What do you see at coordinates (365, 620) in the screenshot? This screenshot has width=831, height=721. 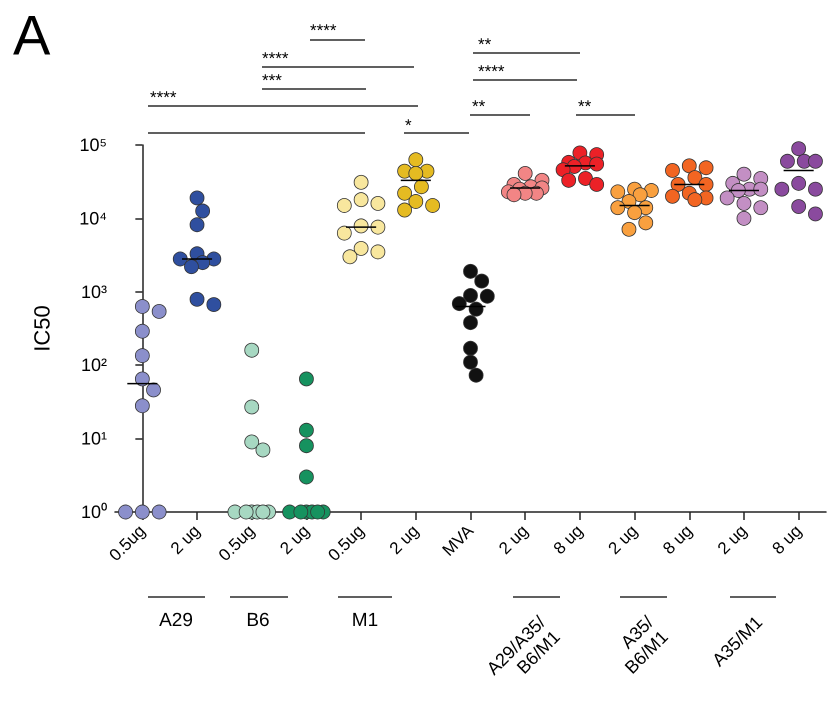 I see `text: M1` at bounding box center [365, 620].